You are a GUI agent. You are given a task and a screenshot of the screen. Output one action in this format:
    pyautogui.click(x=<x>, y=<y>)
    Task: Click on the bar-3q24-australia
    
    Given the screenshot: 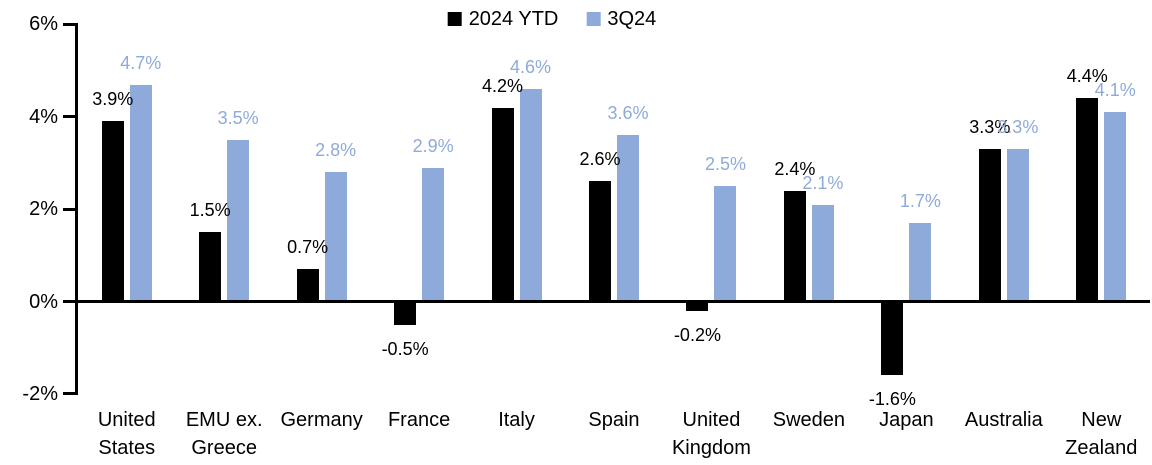 What is the action you would take?
    pyautogui.click(x=1017, y=225)
    